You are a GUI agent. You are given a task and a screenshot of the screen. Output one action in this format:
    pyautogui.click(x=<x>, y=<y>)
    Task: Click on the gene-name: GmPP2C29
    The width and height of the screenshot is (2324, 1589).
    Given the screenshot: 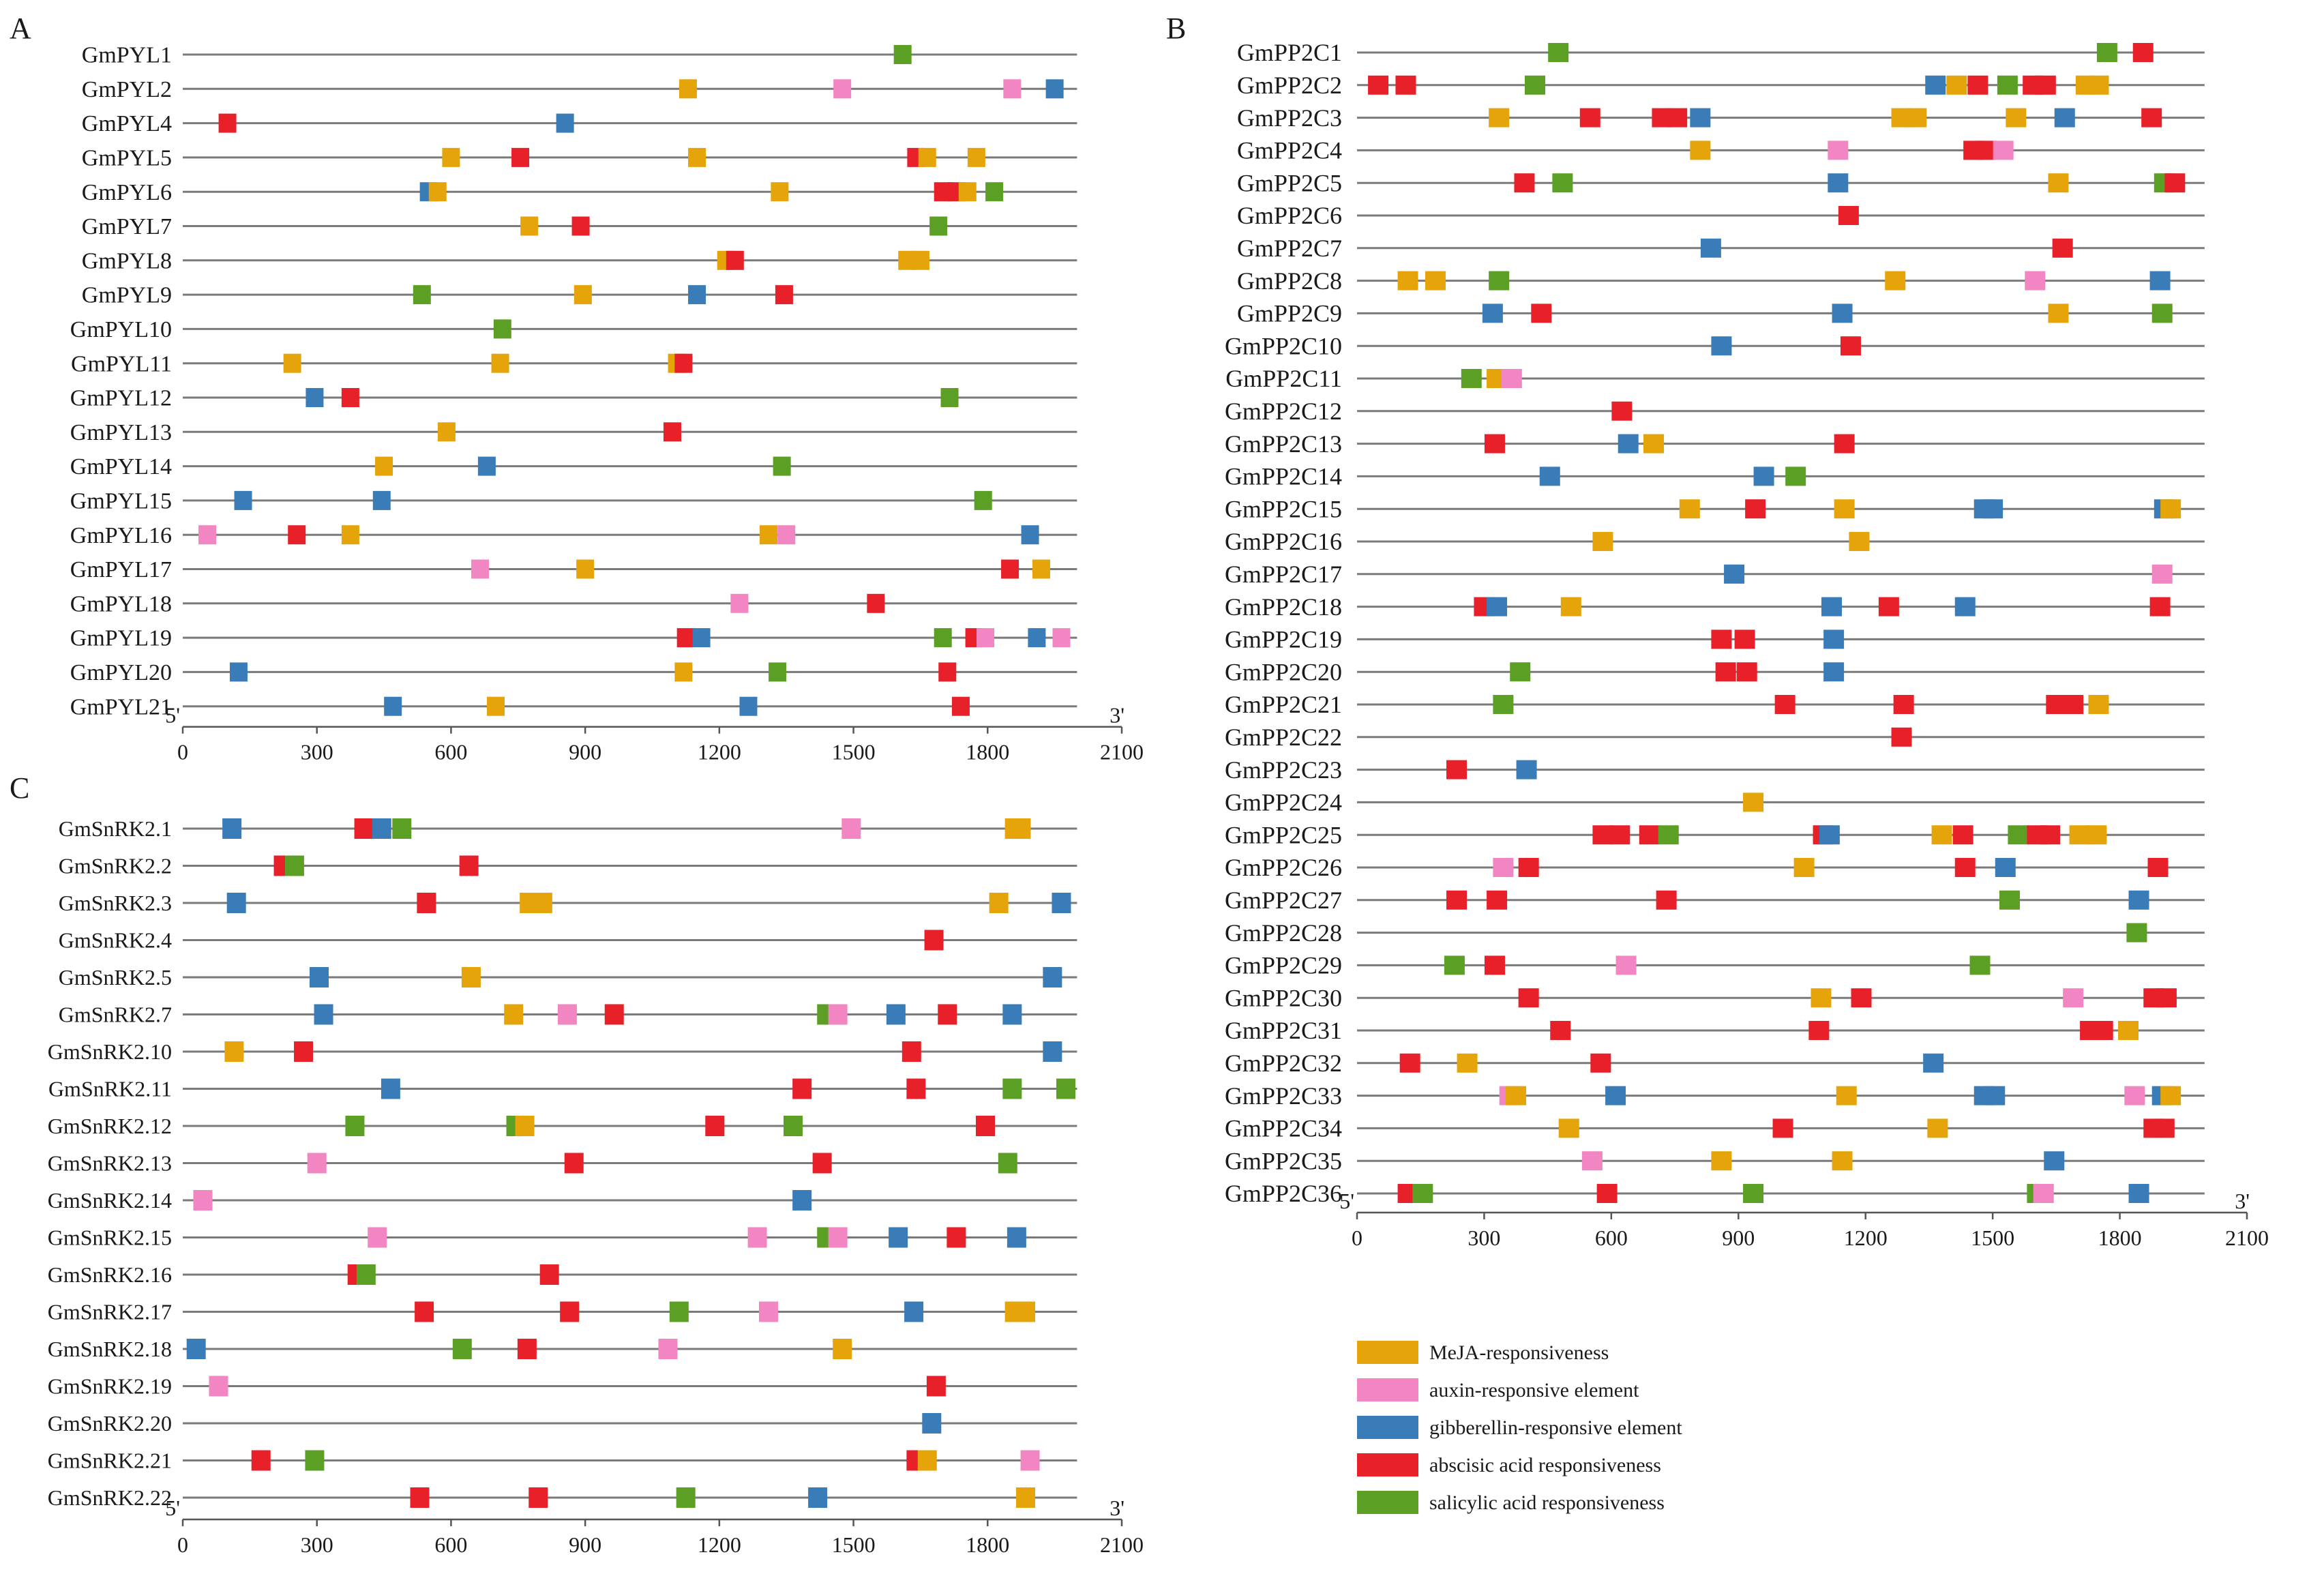 What is the action you would take?
    pyautogui.click(x=1283, y=965)
    